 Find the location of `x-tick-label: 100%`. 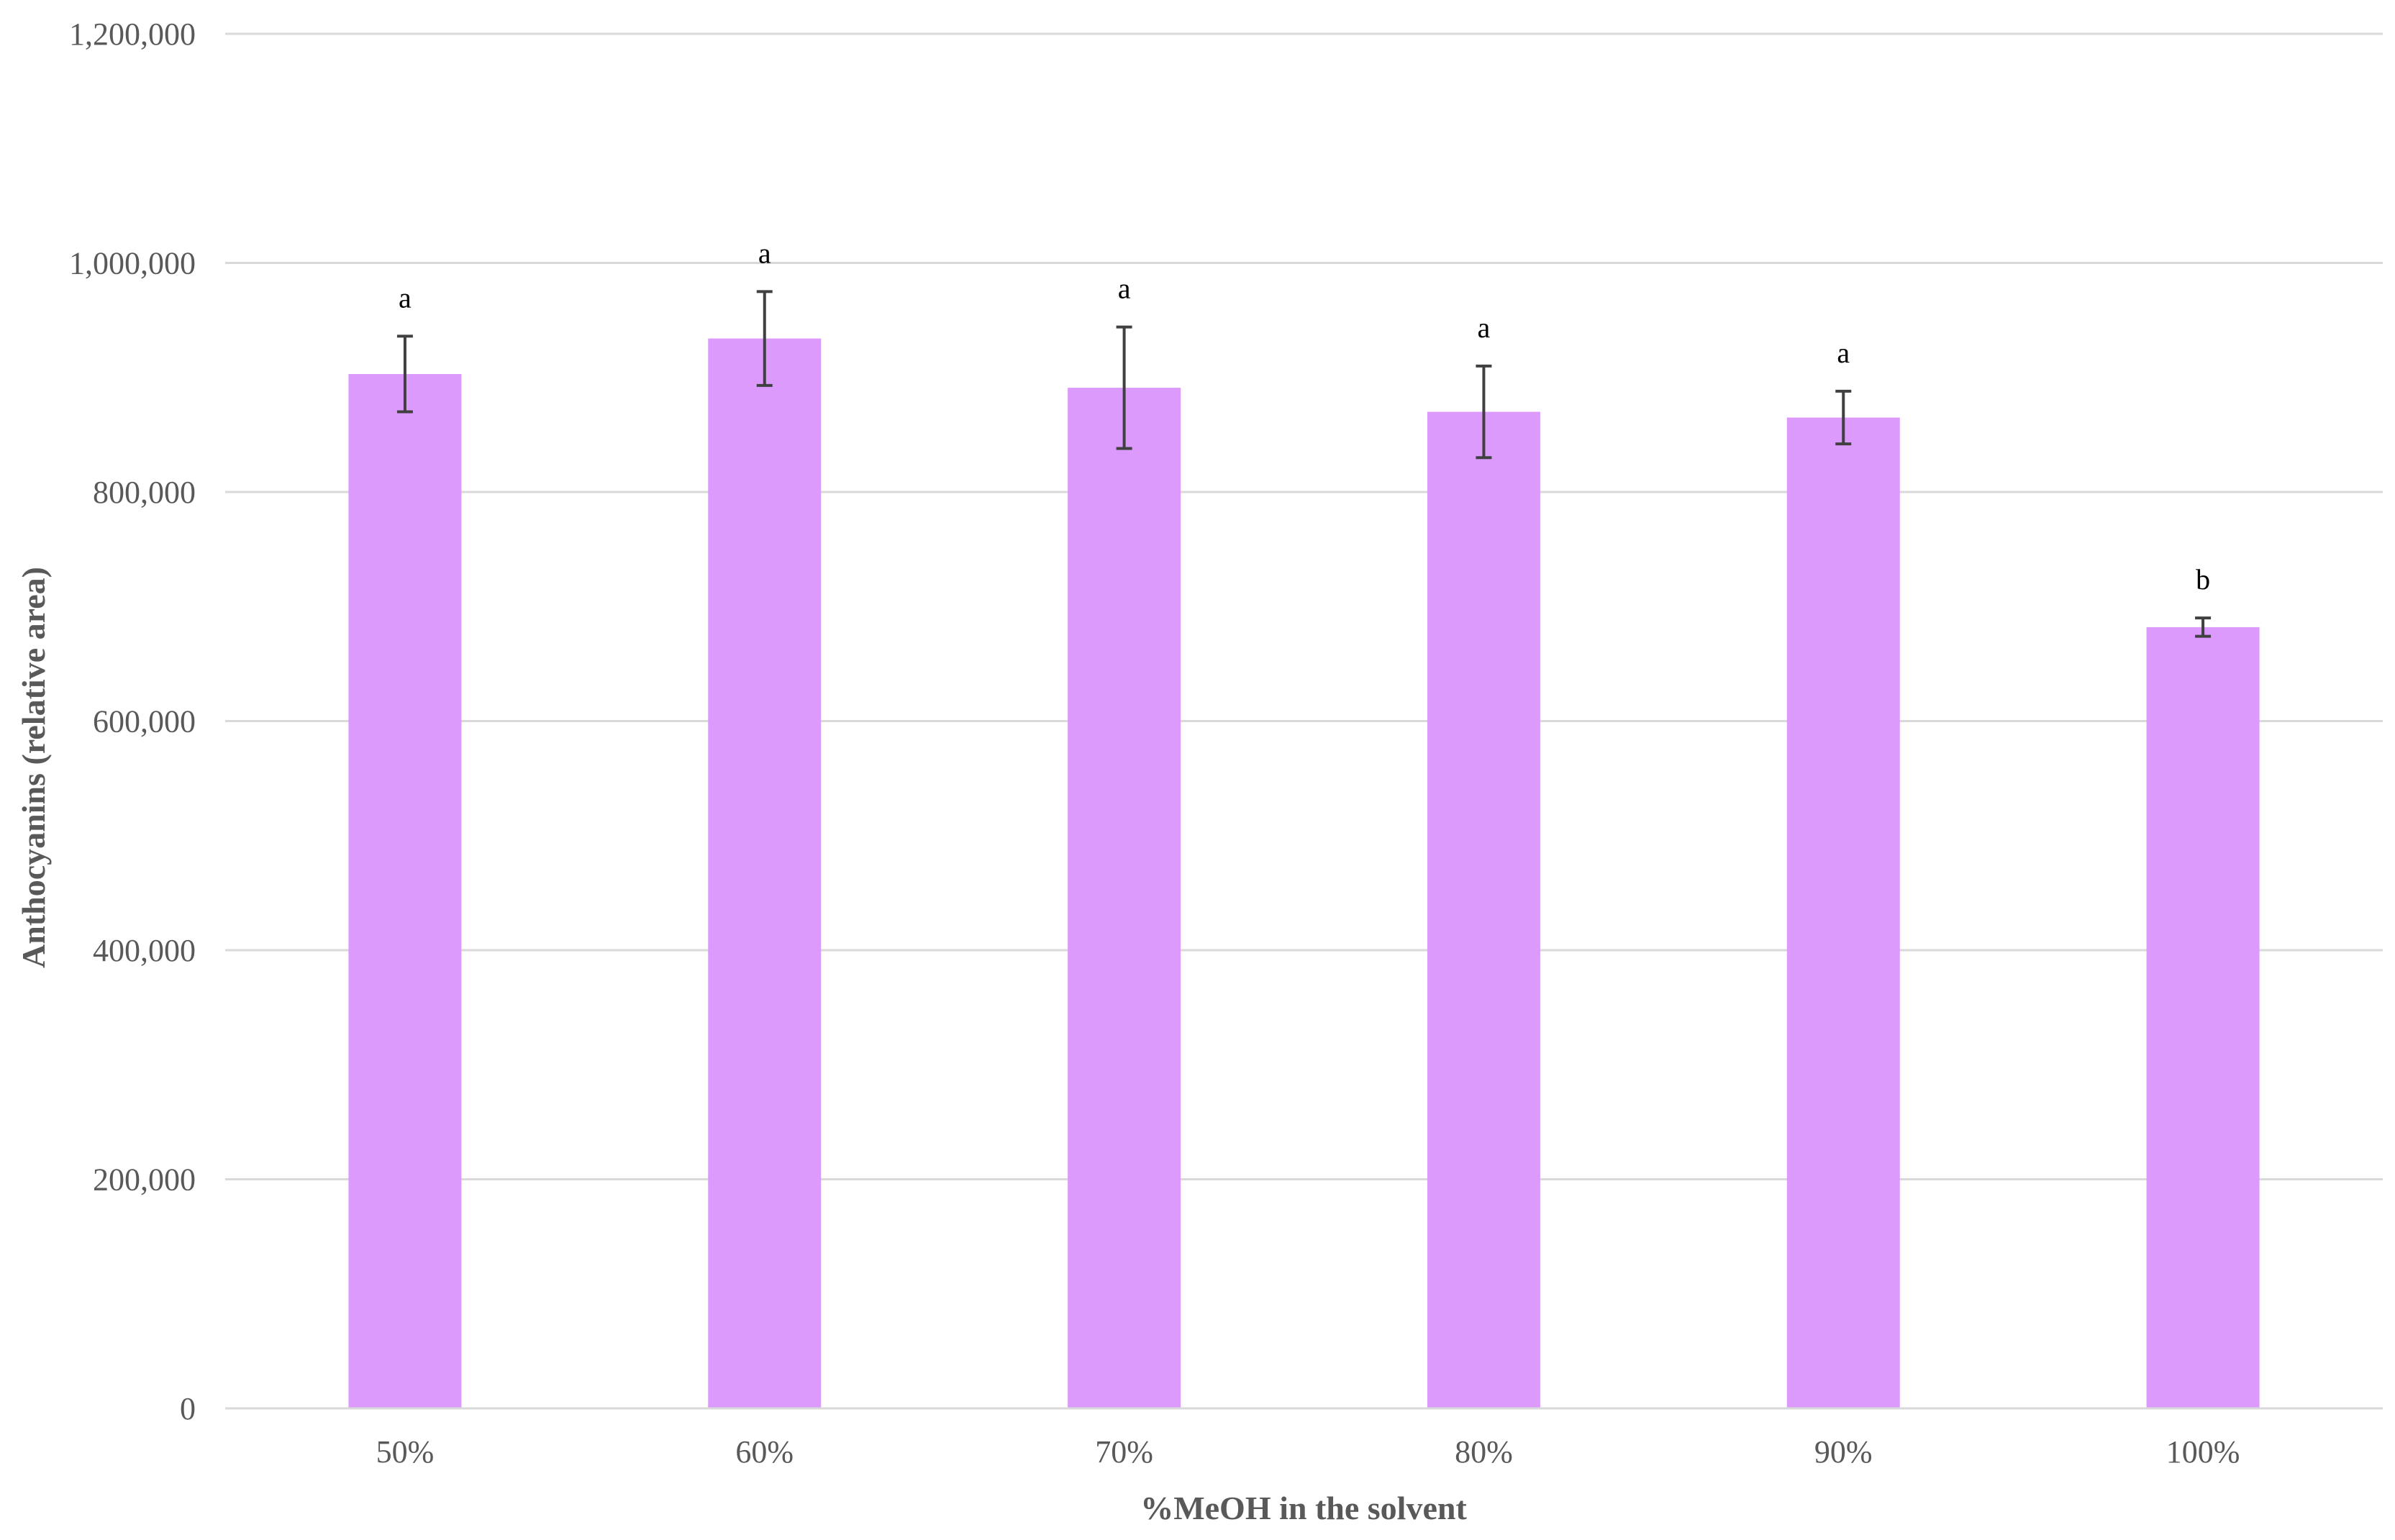

x-tick-label: 100% is located at coordinates (2203, 1452).